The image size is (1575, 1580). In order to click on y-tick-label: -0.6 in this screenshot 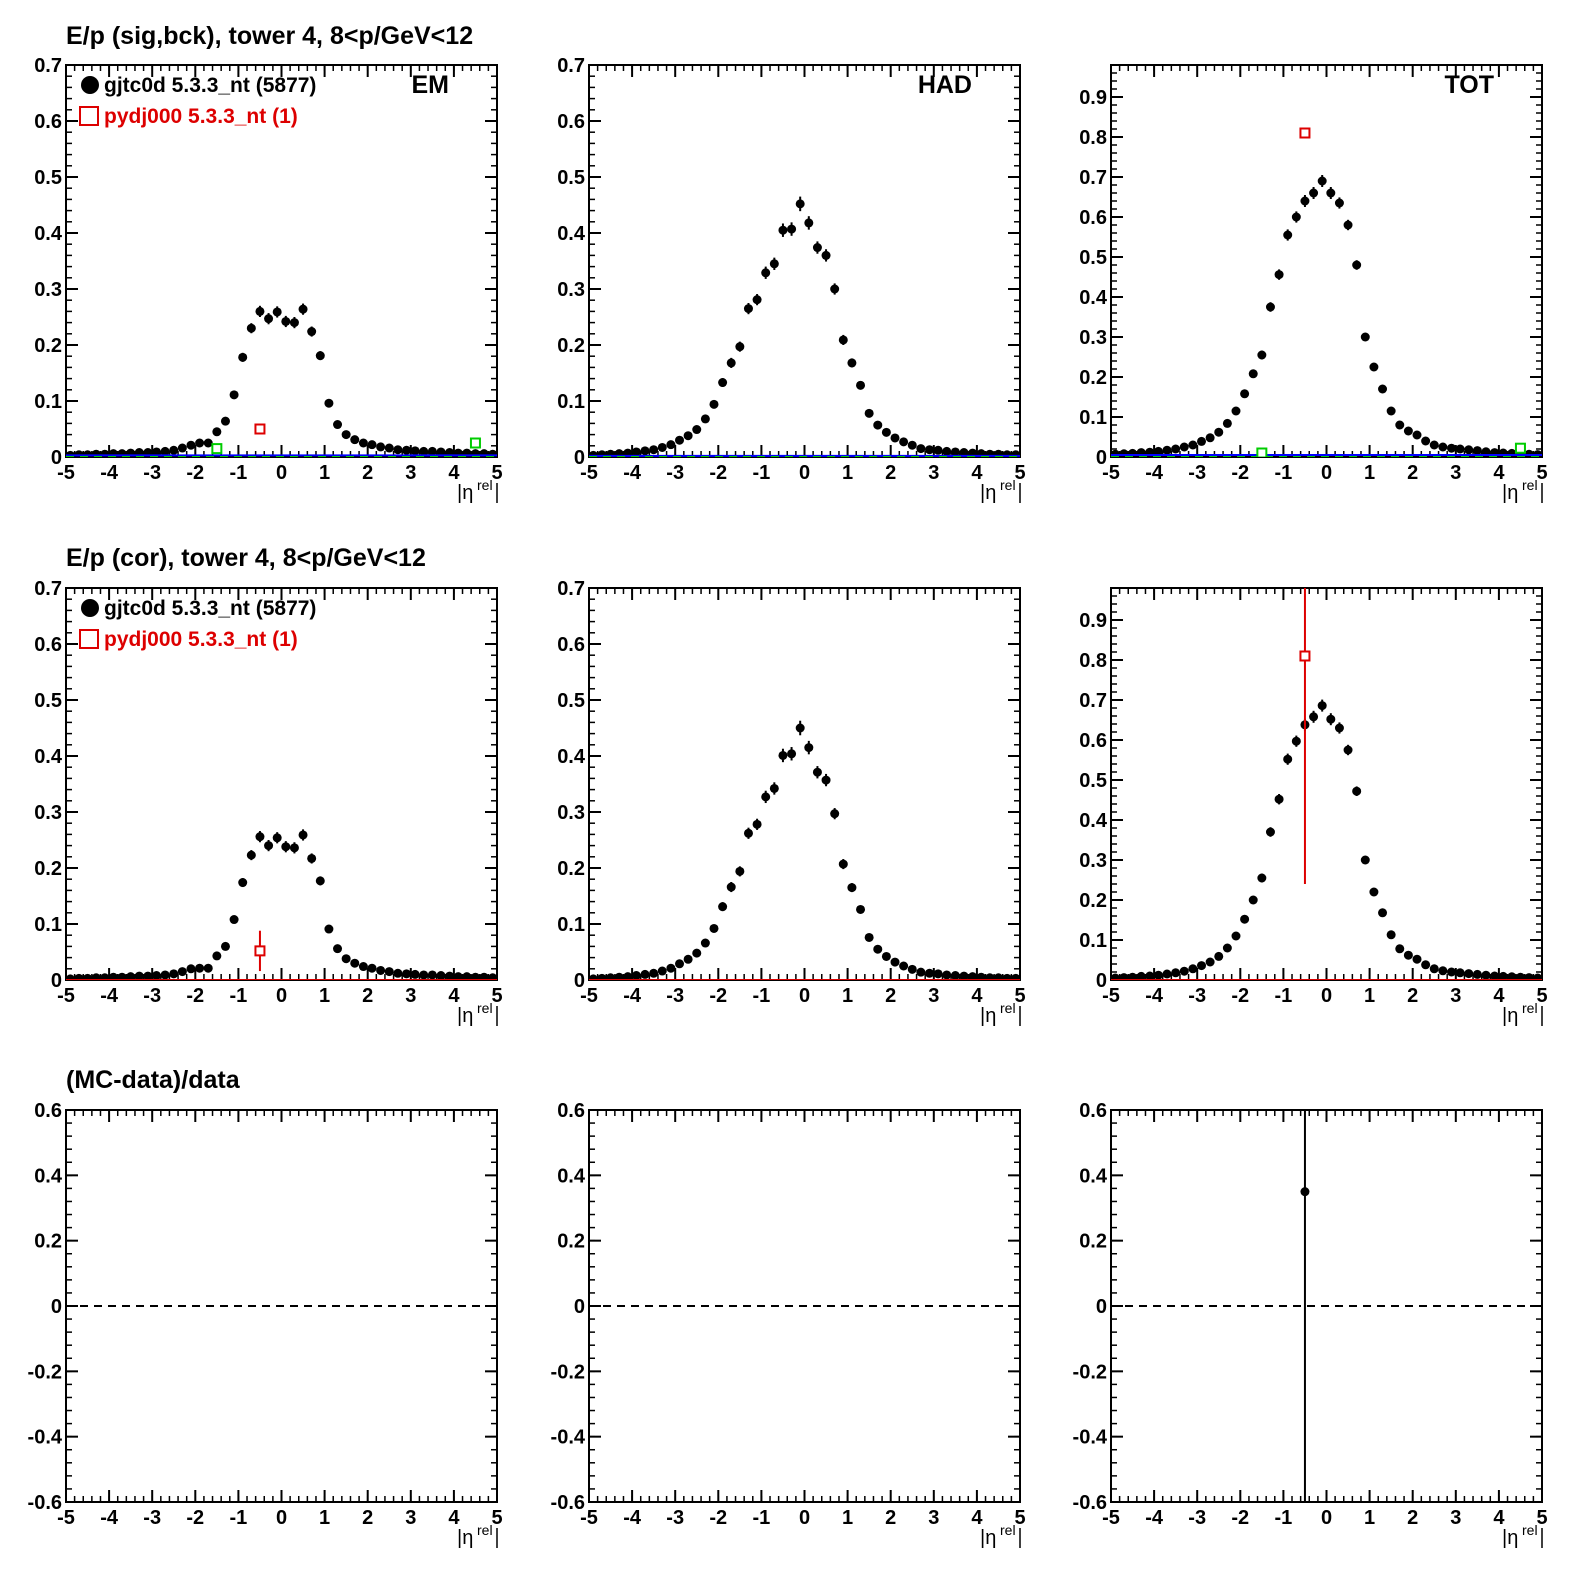, I will do `click(45, 1503)`.